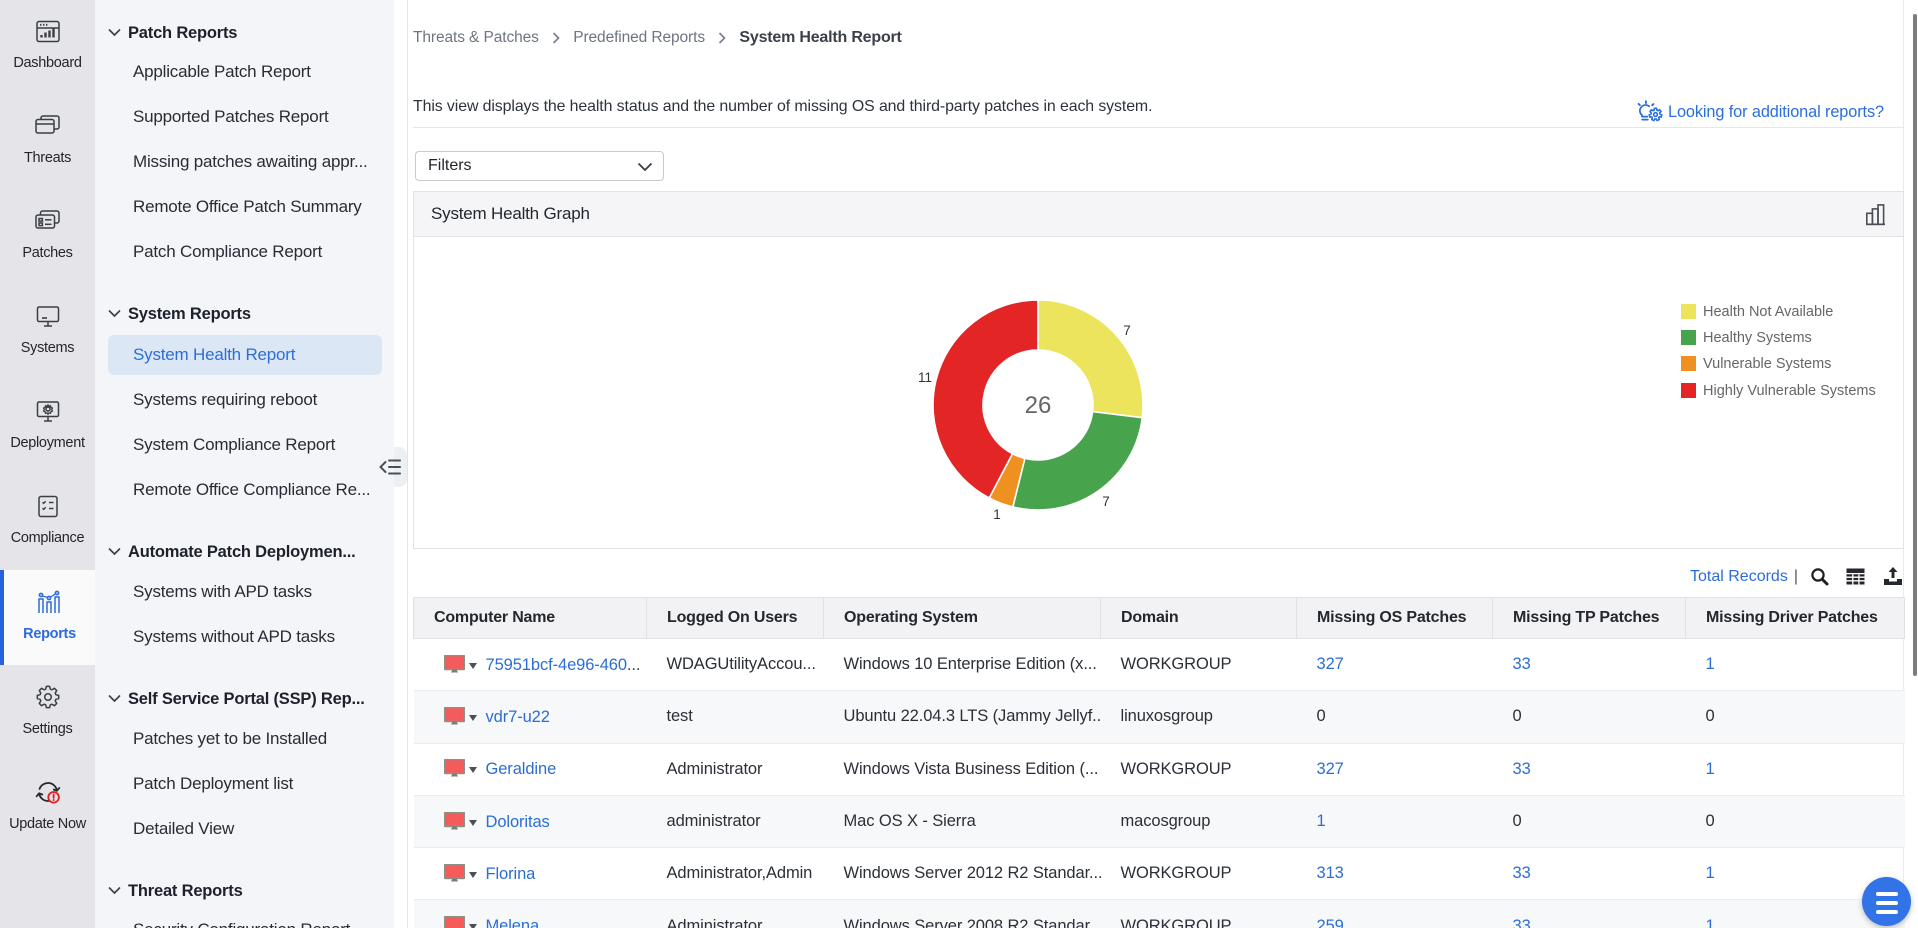  What do you see at coordinates (997, 514) in the screenshot?
I see `svg-text: 1` at bounding box center [997, 514].